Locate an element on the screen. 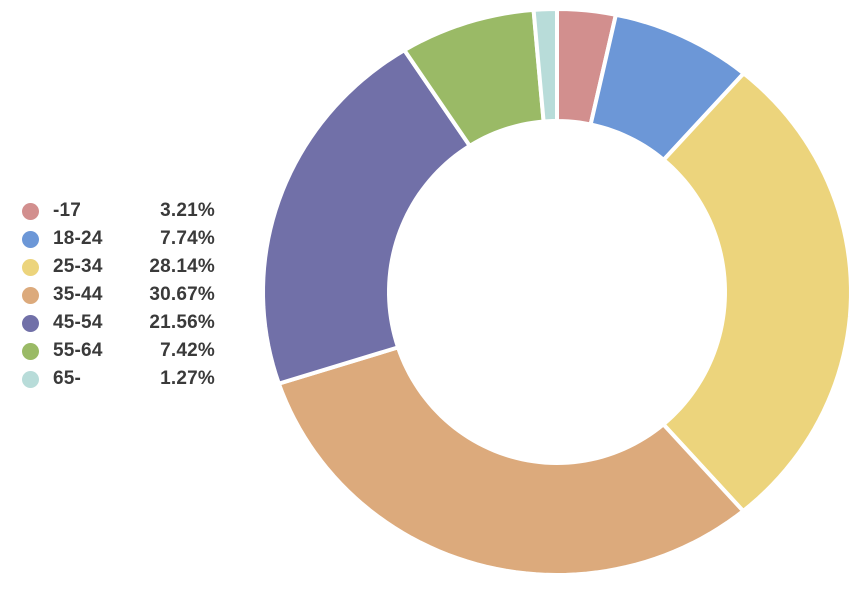  legend-item: 65- 1.27% is located at coordinates (118, 379).